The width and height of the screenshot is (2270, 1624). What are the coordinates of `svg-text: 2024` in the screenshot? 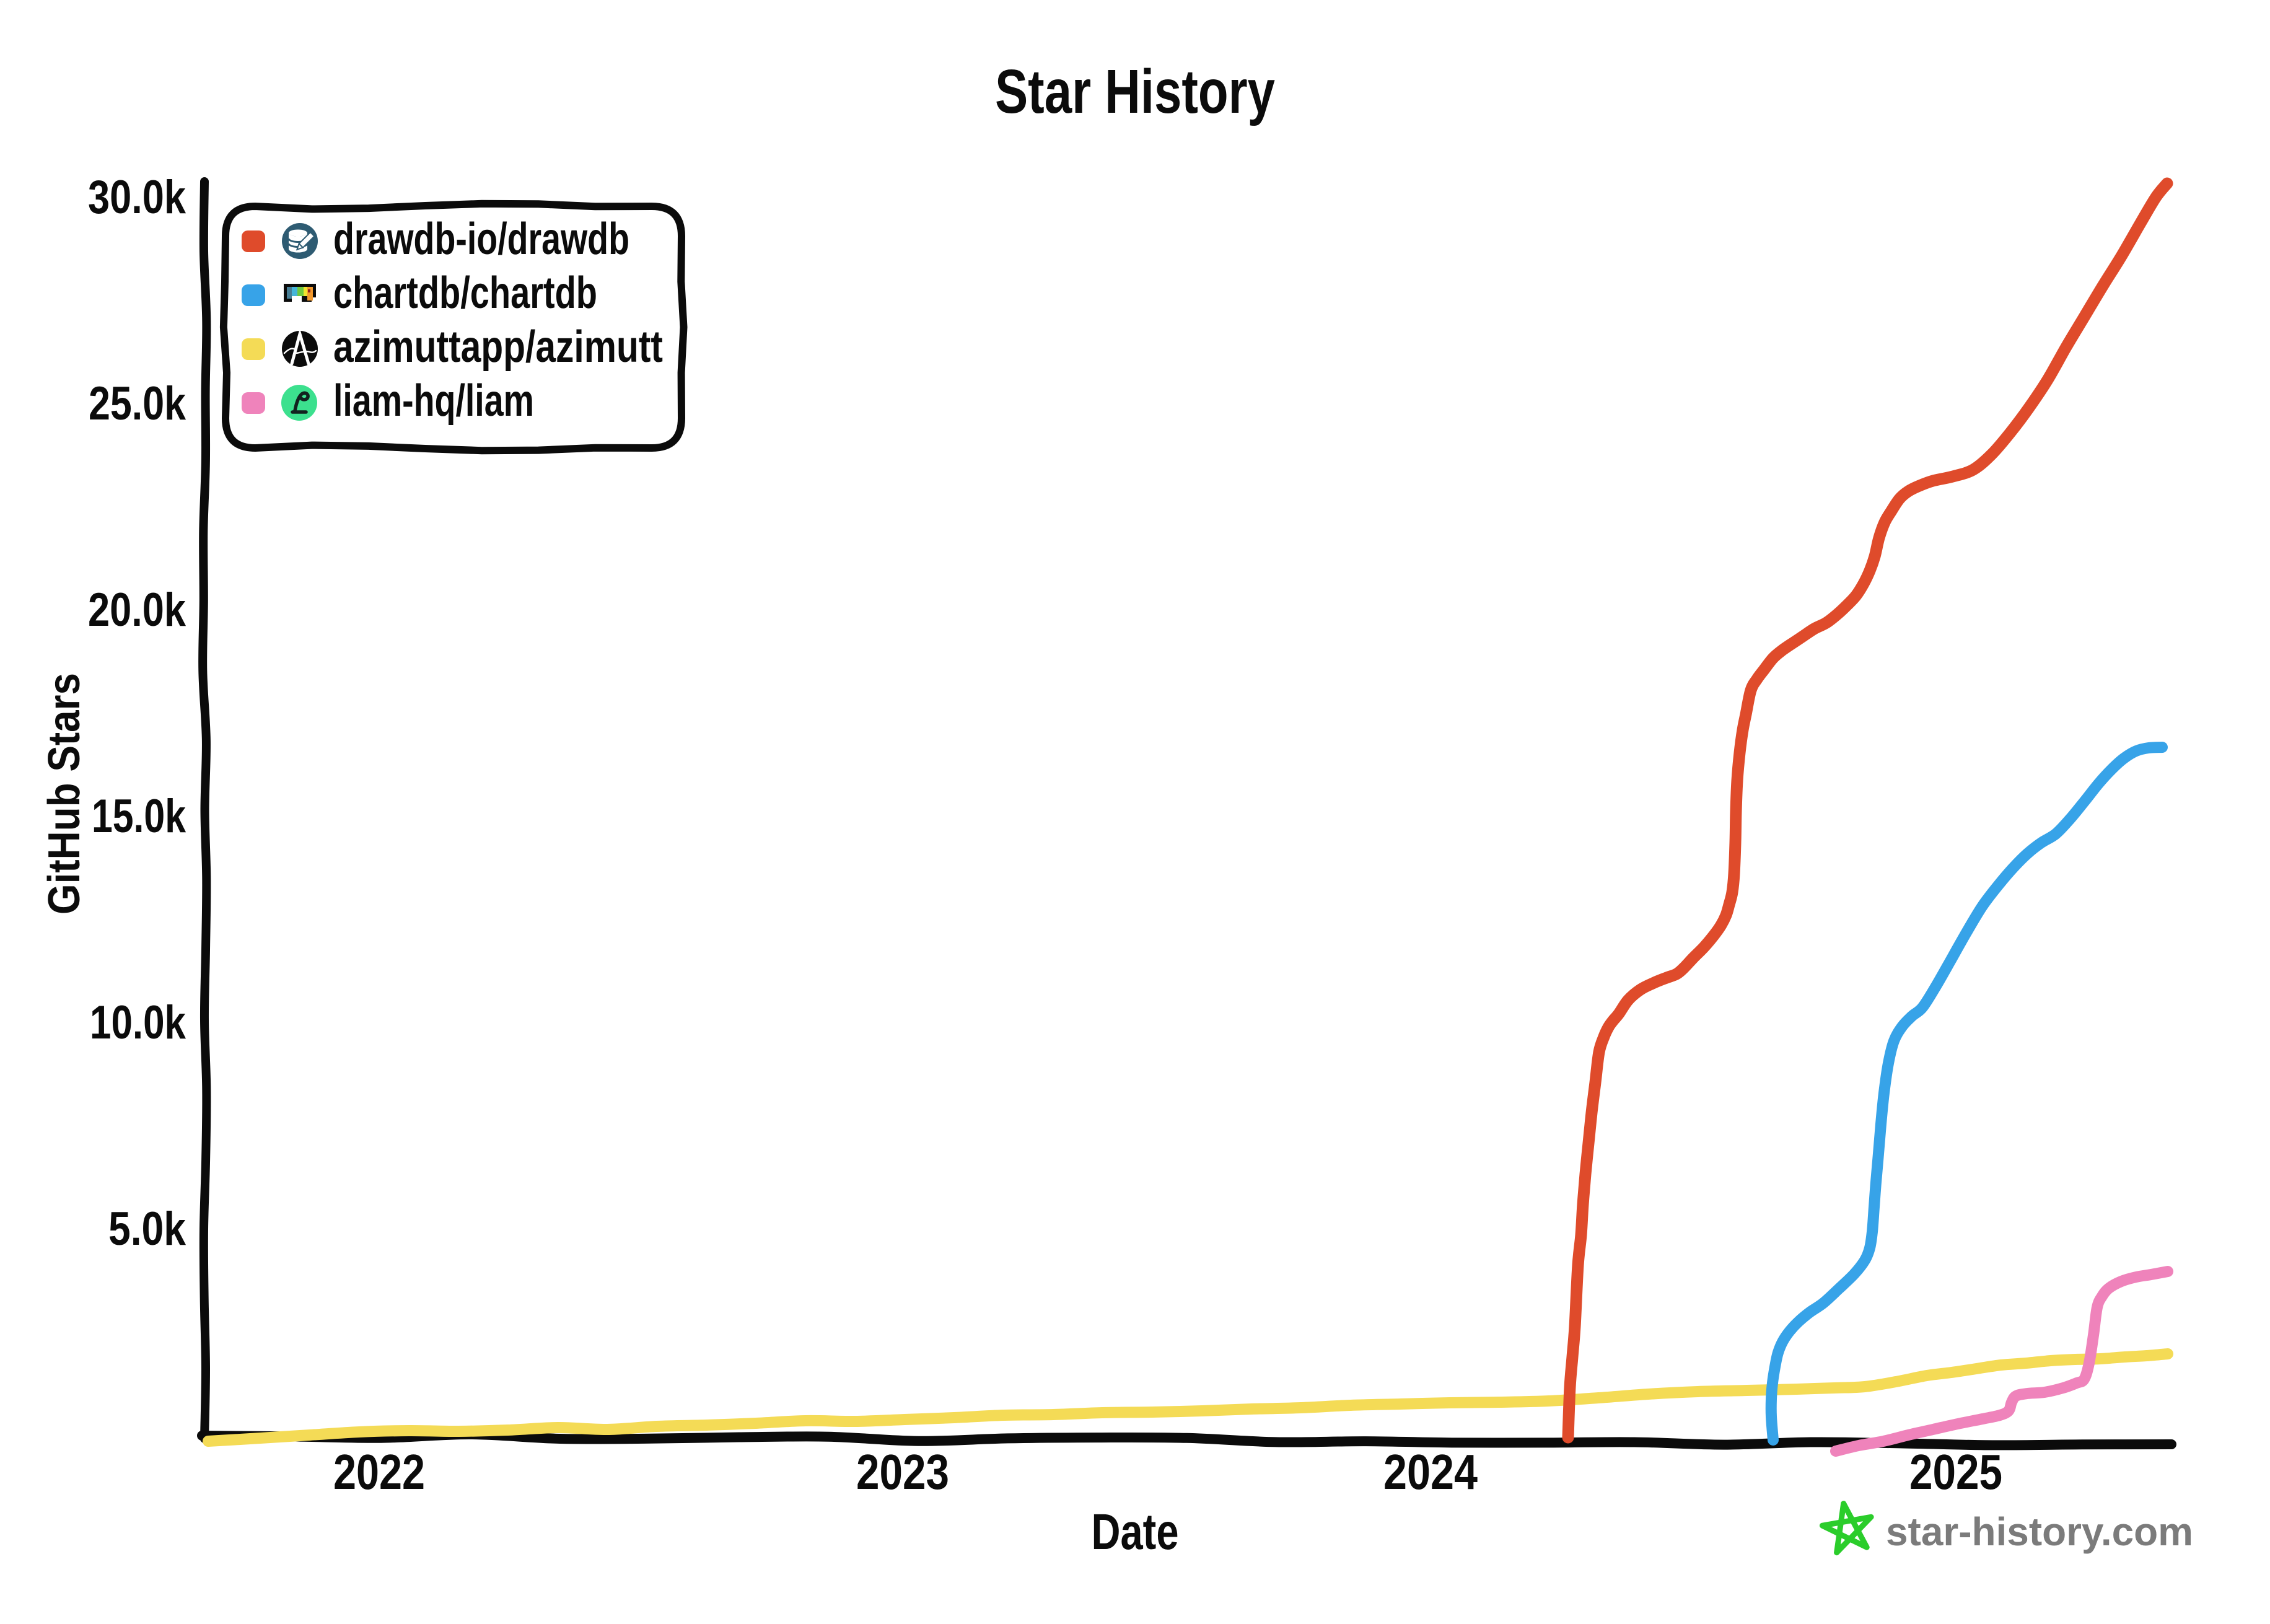 It's located at (1431, 1471).